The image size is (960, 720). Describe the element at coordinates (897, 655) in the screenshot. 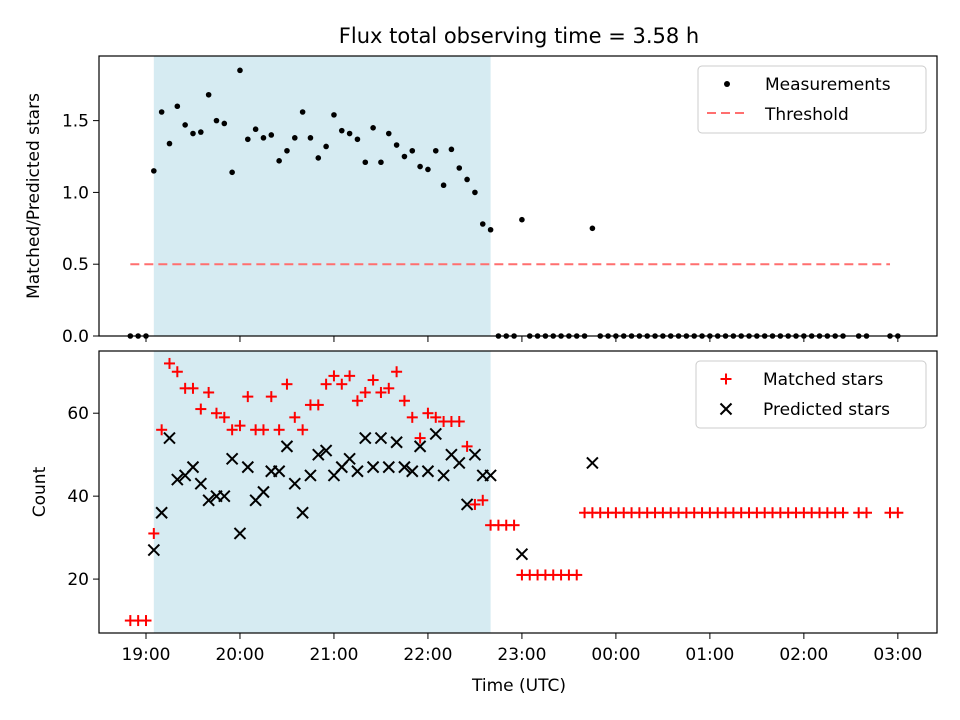

I see `x-tick-label: 03:00` at that location.